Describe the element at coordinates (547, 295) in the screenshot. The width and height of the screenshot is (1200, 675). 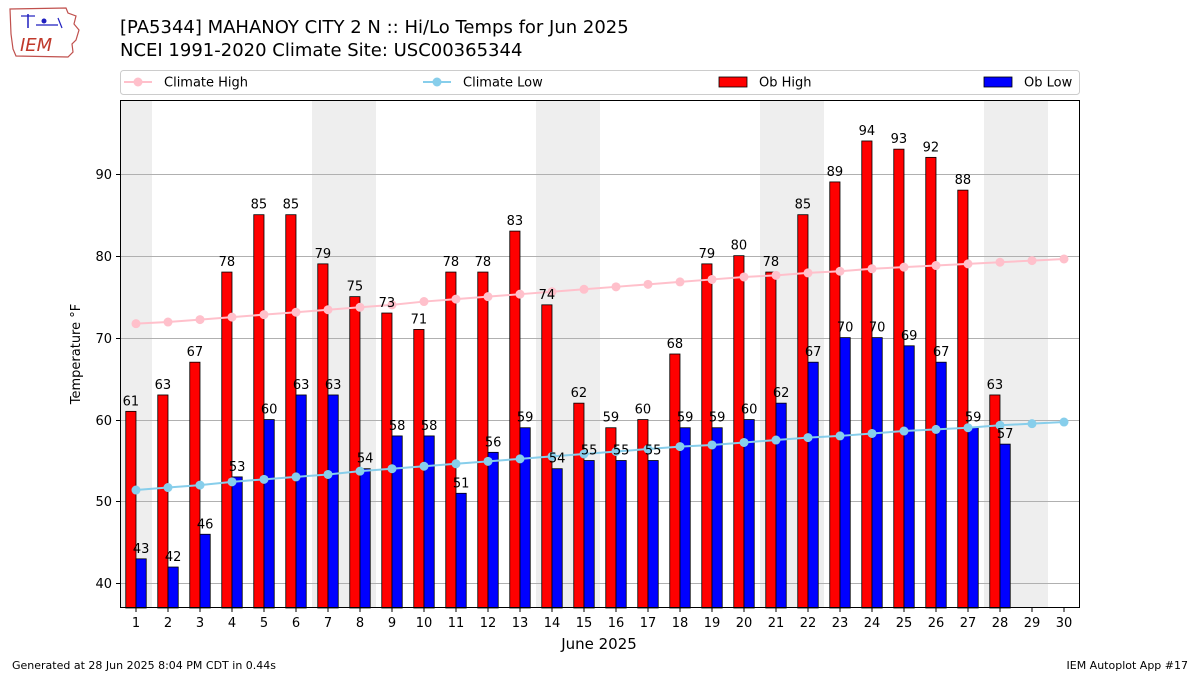
I see `ob-high-label: 74` at that location.